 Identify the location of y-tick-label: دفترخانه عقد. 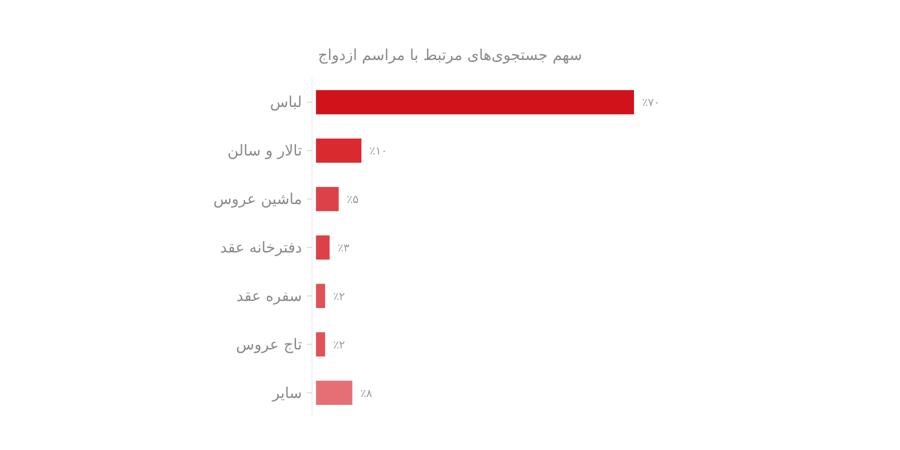
(261, 247).